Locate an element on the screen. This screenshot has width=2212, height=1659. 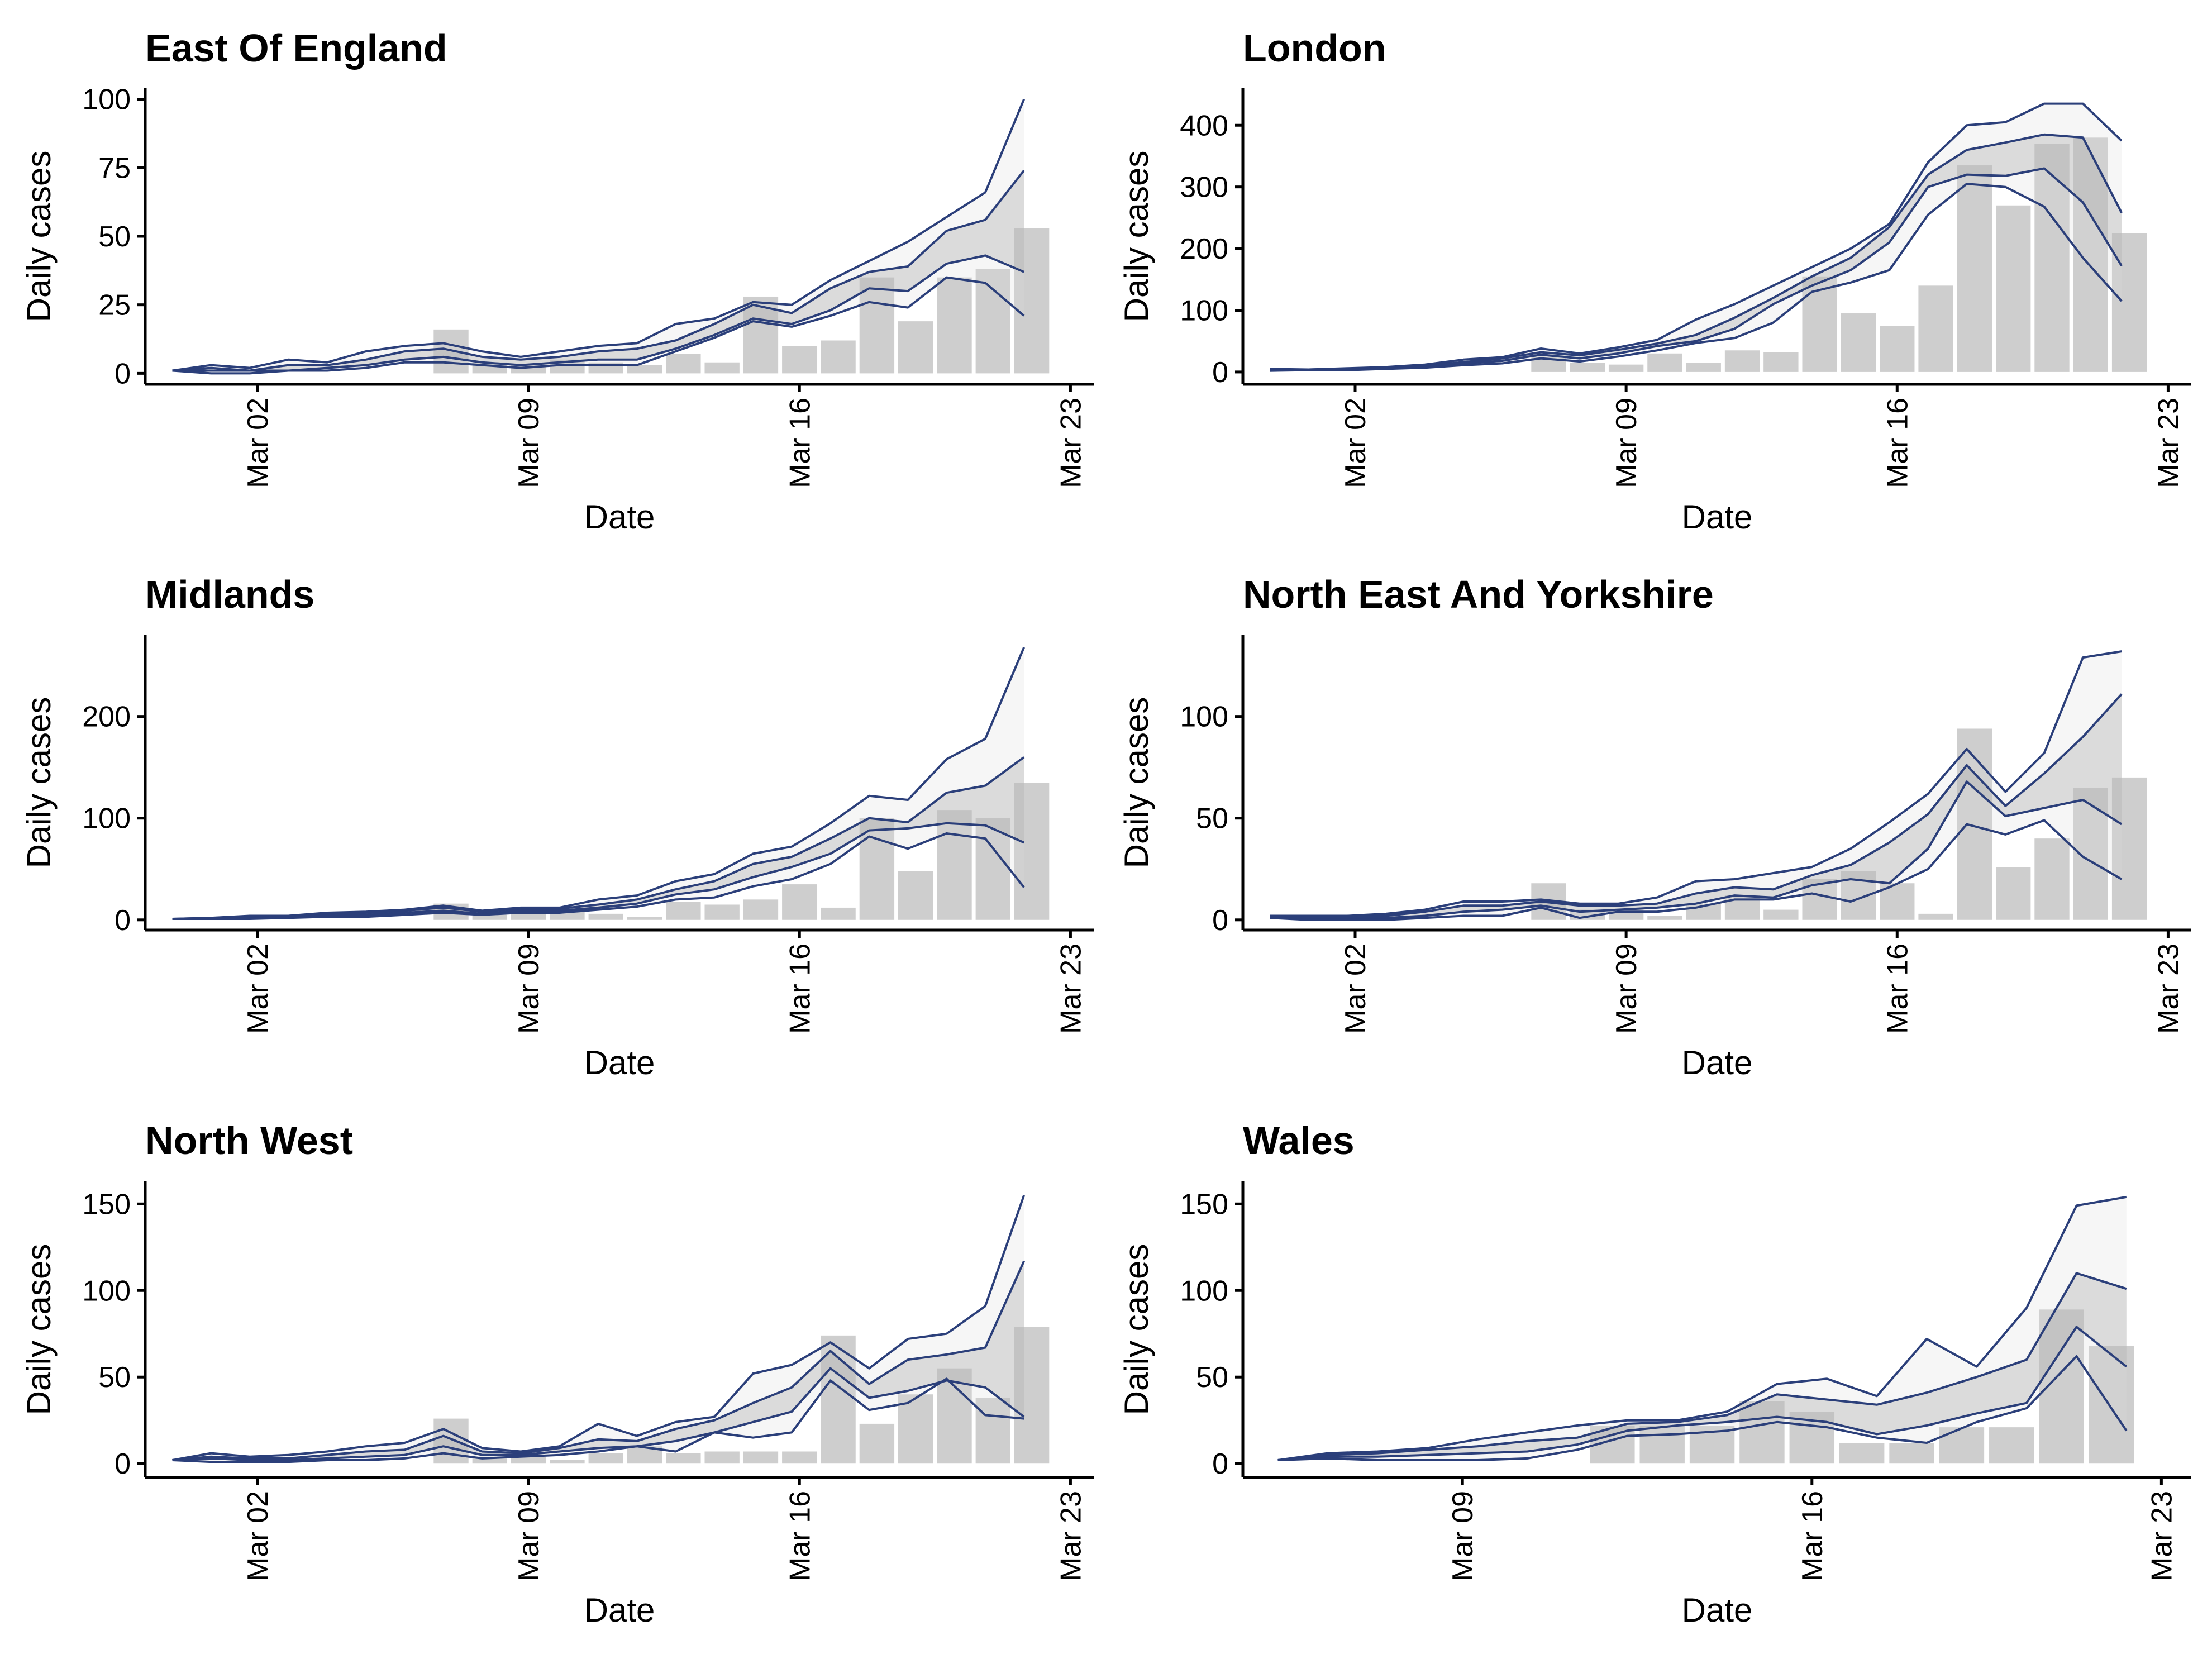
y-tick-label: 150 is located at coordinates (1204, 1205).